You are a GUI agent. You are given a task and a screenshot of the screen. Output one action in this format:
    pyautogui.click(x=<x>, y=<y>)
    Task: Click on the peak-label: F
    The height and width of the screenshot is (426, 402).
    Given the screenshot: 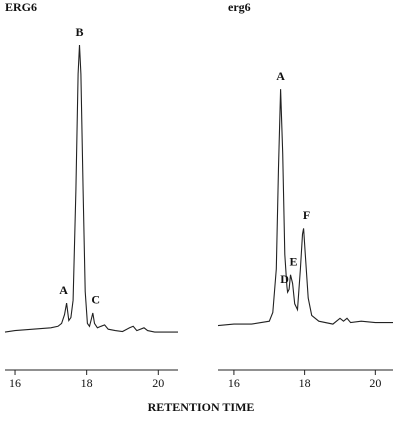 What is the action you would take?
    pyautogui.click(x=306, y=215)
    